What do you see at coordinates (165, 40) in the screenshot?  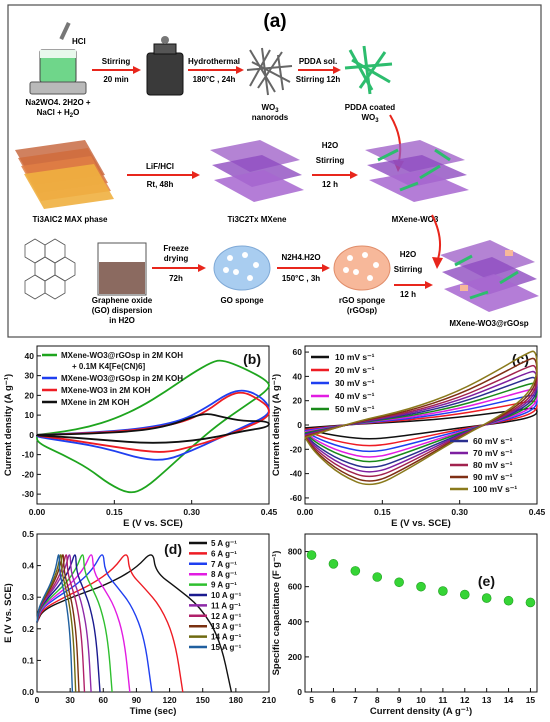 I see `autoclave-knob` at bounding box center [165, 40].